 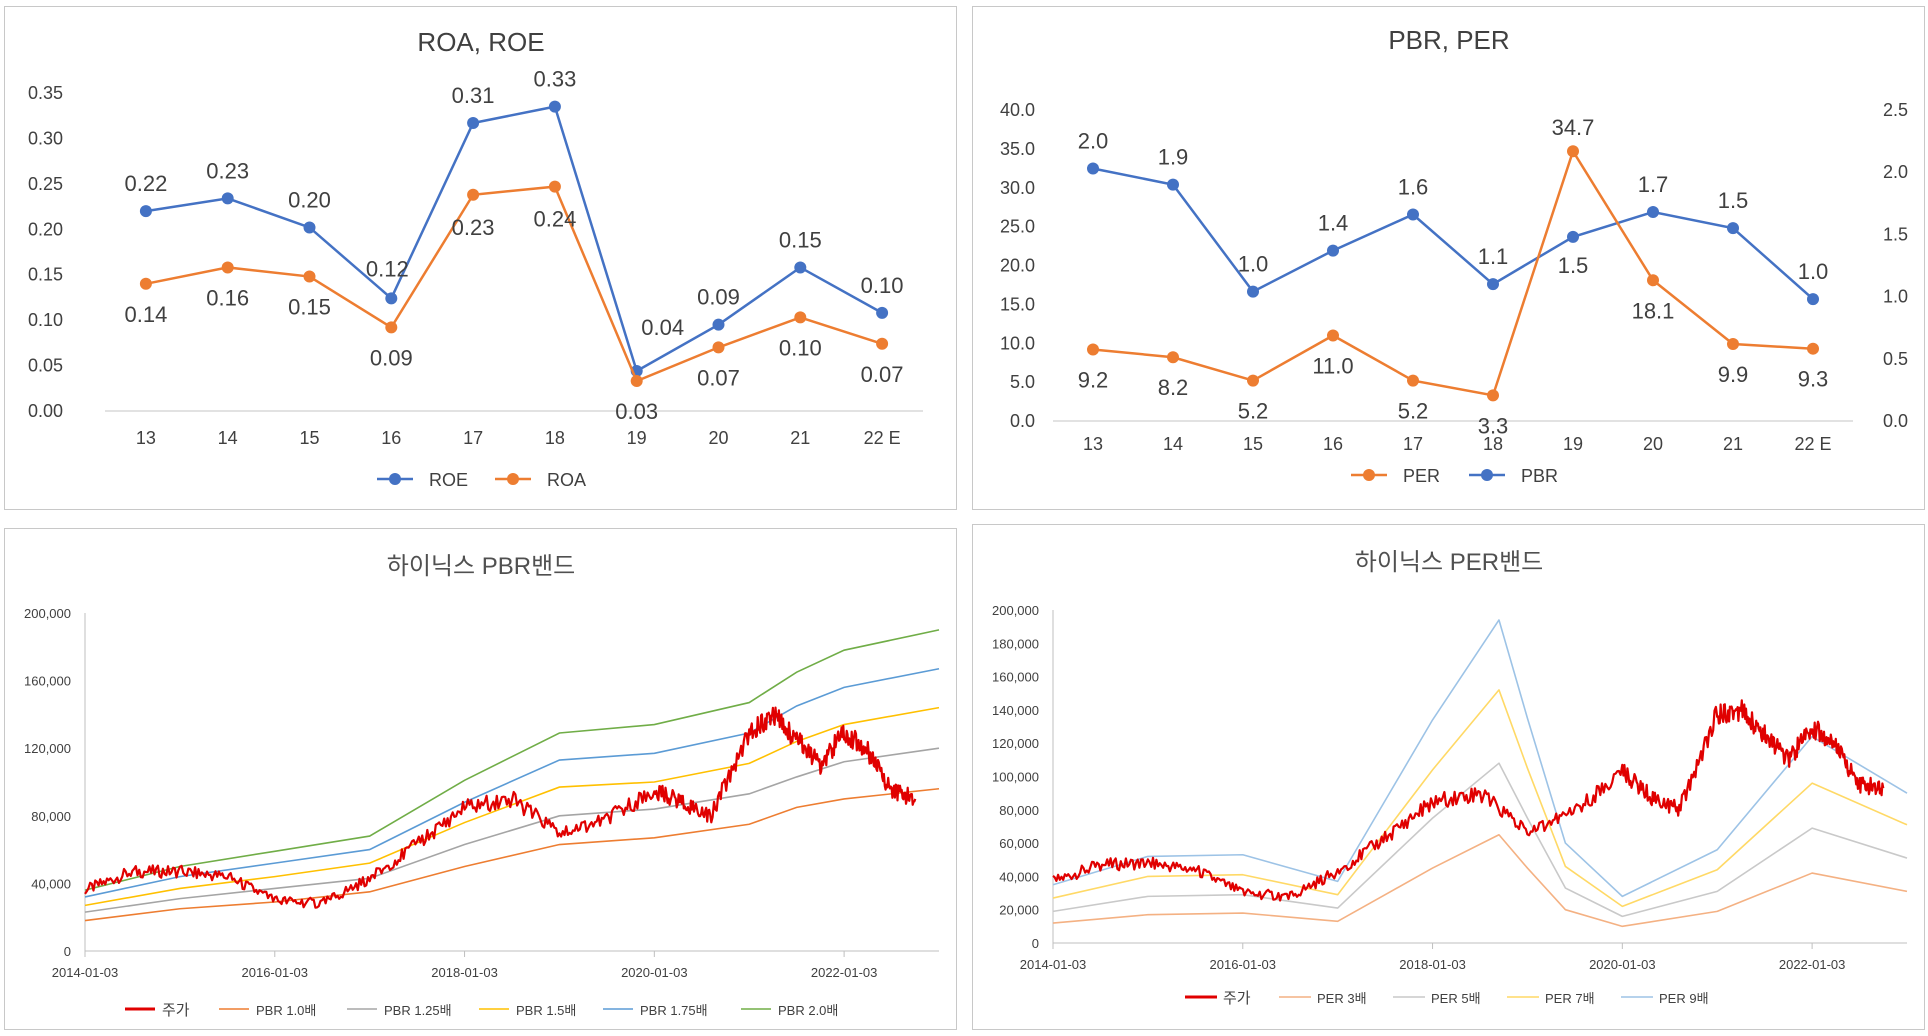 What do you see at coordinates (1812, 444) in the screenshot?
I see `x-tick-label: 22 E` at bounding box center [1812, 444].